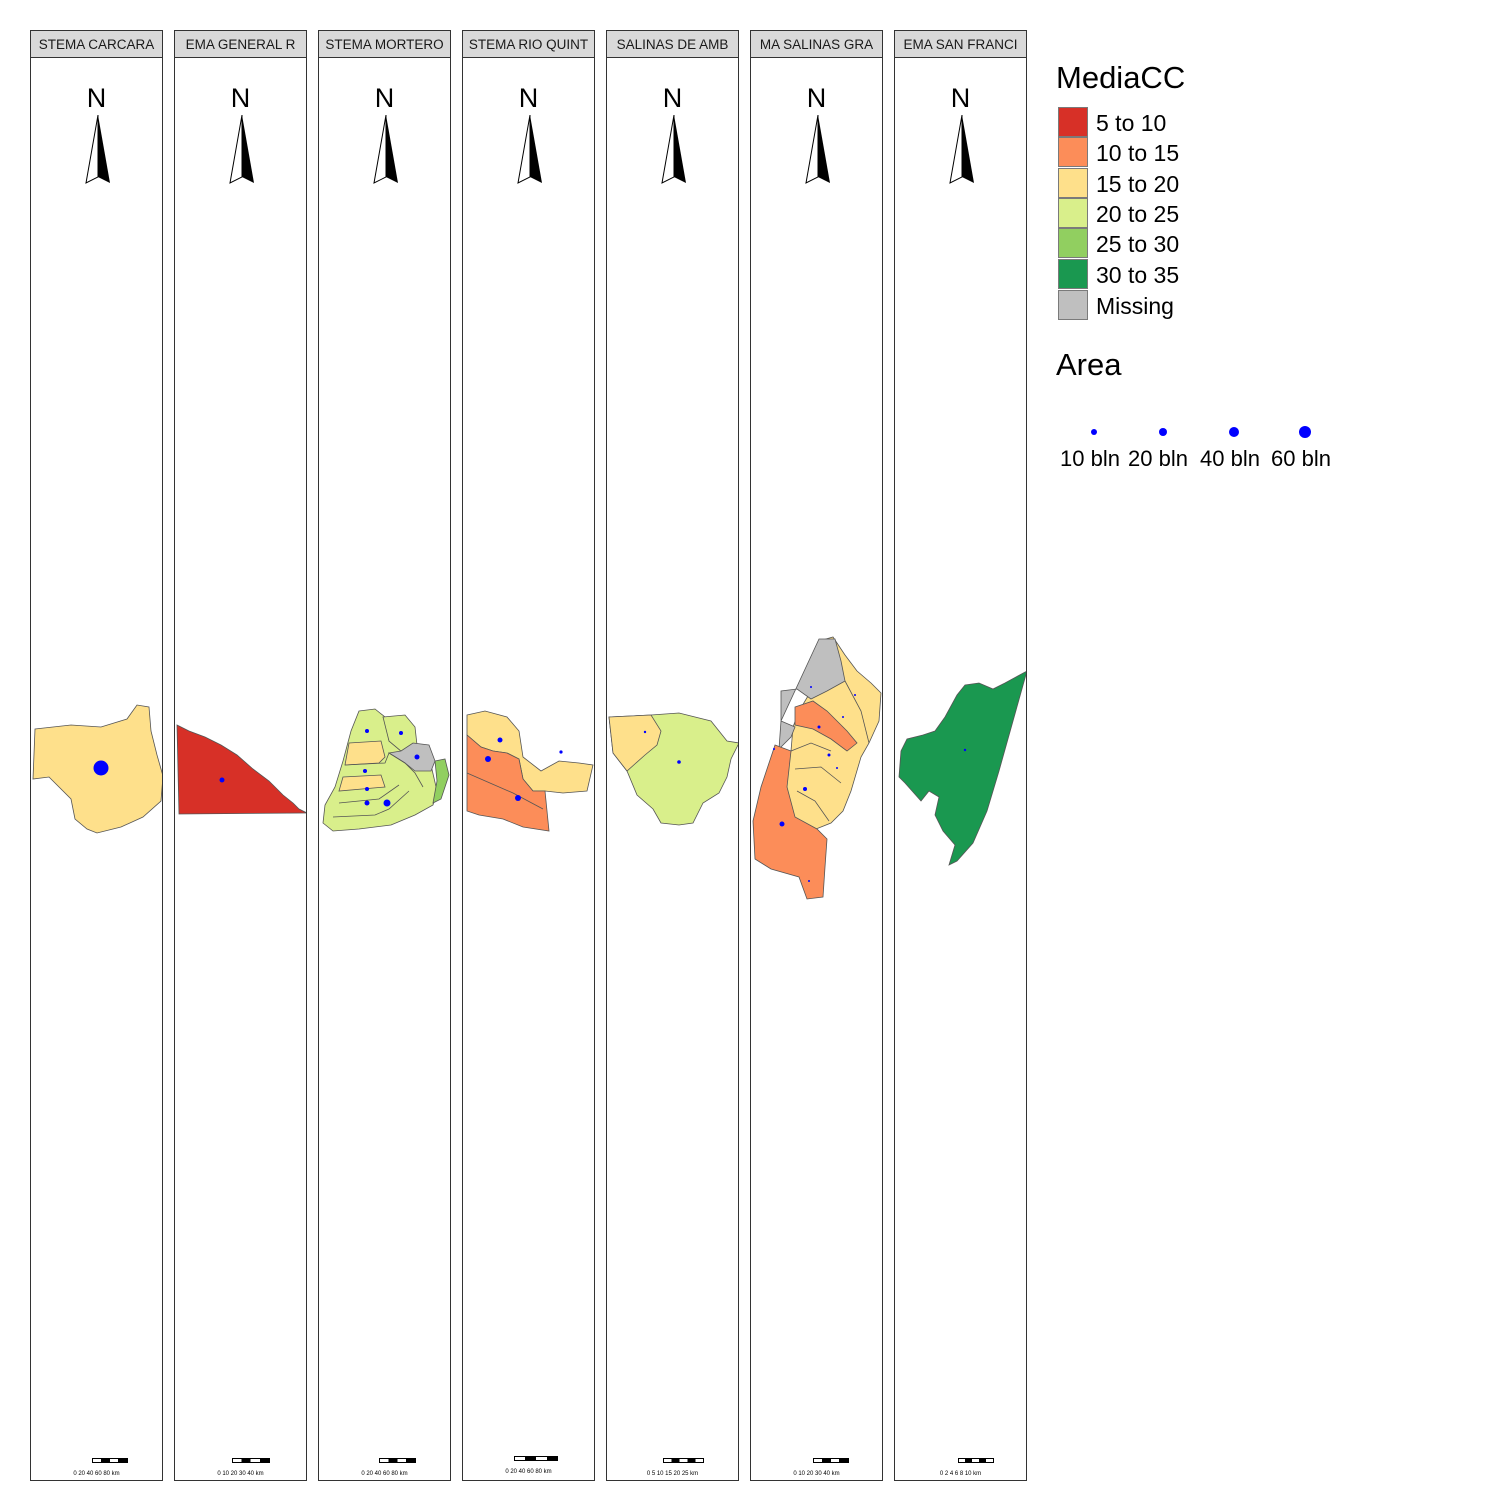 The height and width of the screenshot is (1512, 1512). What do you see at coordinates (1090, 458) in the screenshot?
I see `legend-bubble-label: 10 bln` at bounding box center [1090, 458].